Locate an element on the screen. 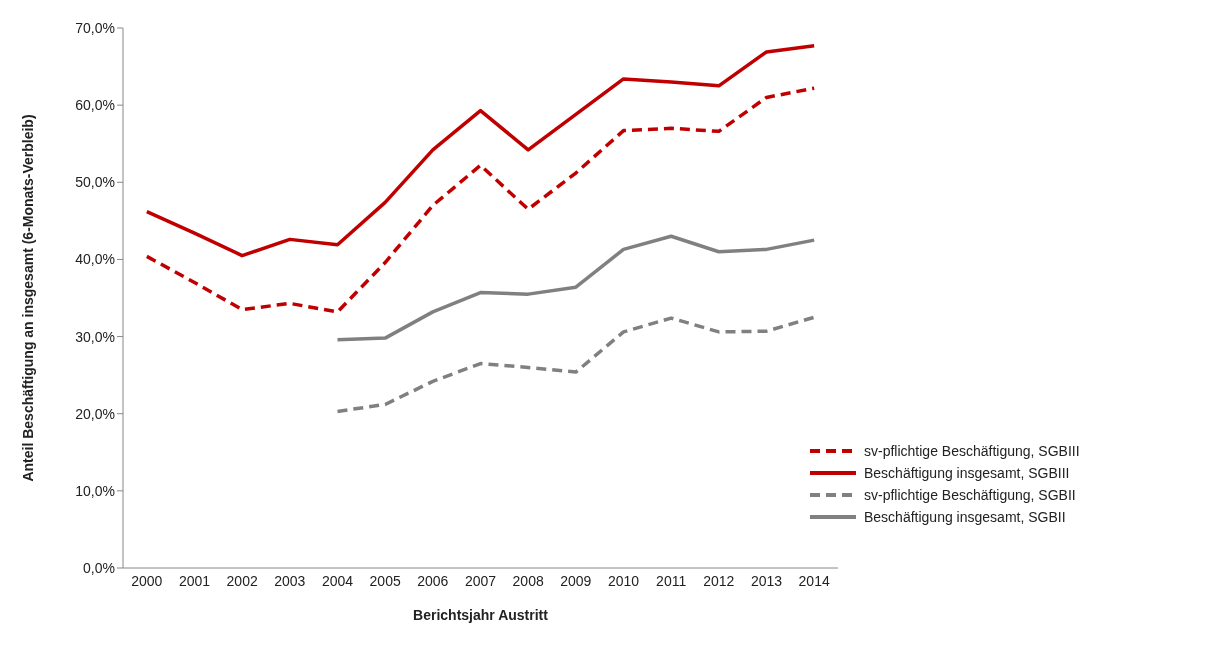  y-tick-label: 0,0% is located at coordinates (99, 567).